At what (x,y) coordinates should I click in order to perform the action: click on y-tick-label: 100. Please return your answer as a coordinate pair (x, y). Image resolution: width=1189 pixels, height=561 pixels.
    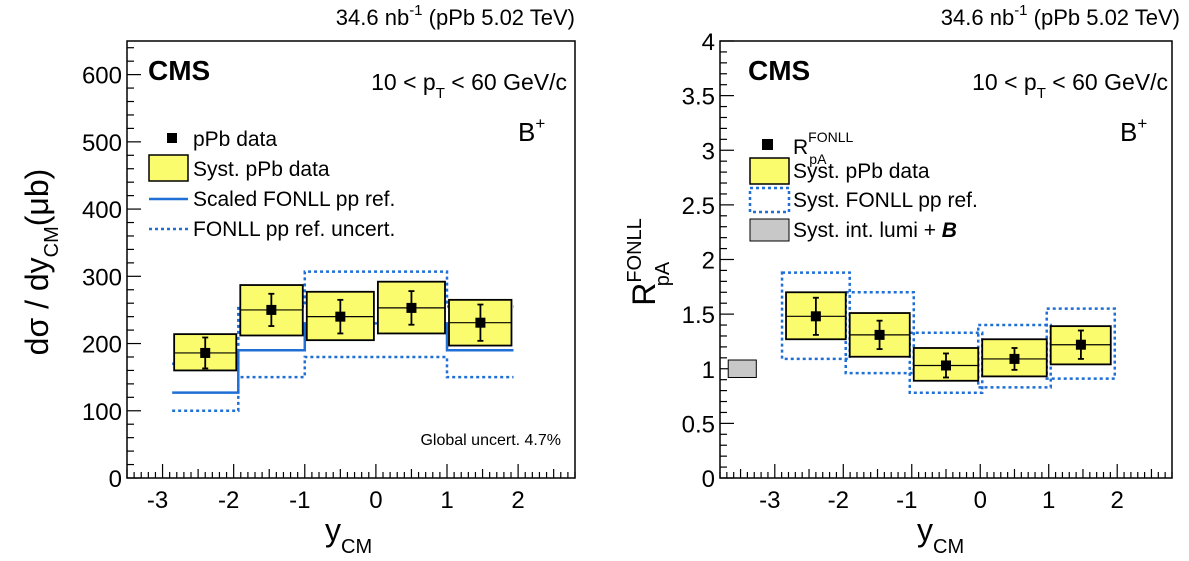
    Looking at the image, I should click on (102, 412).